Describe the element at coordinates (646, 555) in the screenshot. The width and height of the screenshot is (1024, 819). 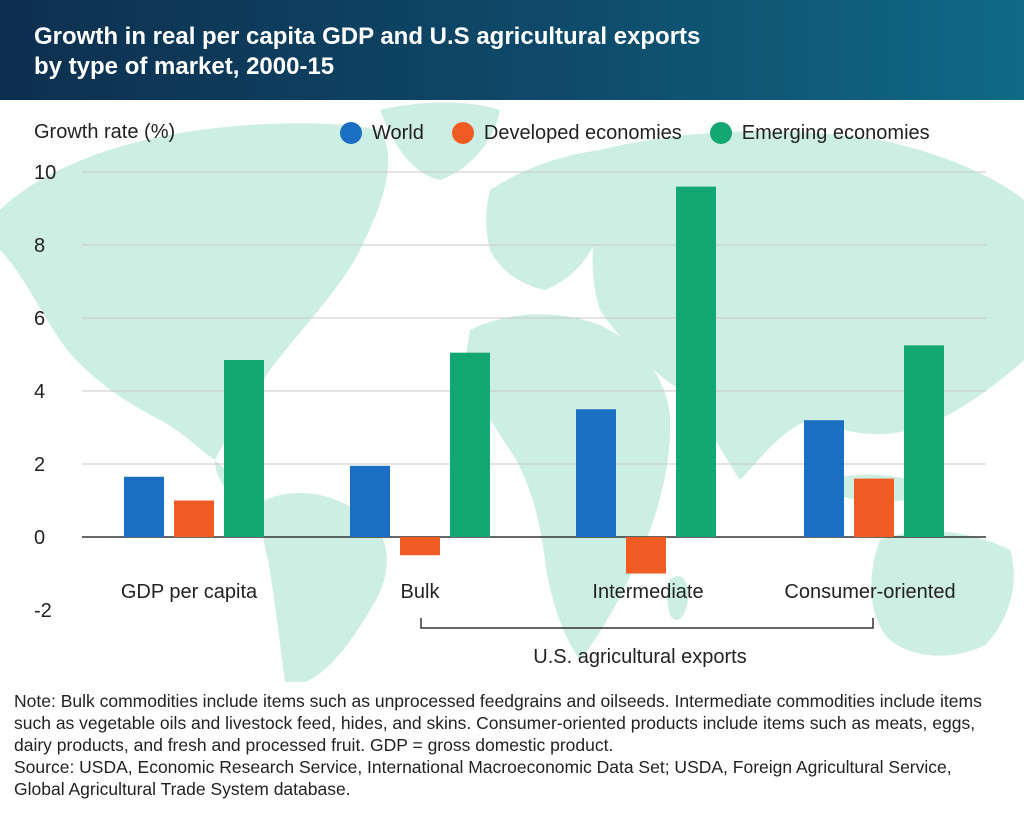
I see `bar-developed-economies-intermediate` at that location.